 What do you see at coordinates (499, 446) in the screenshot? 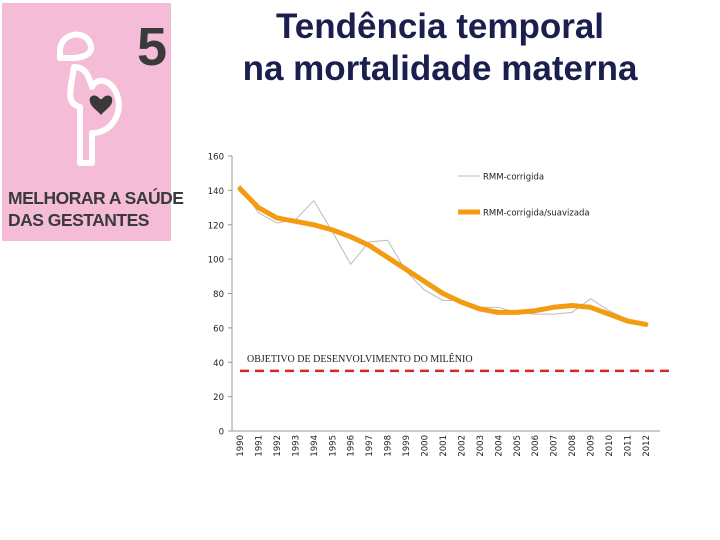
I see `x-tick-label: 2004` at bounding box center [499, 446].